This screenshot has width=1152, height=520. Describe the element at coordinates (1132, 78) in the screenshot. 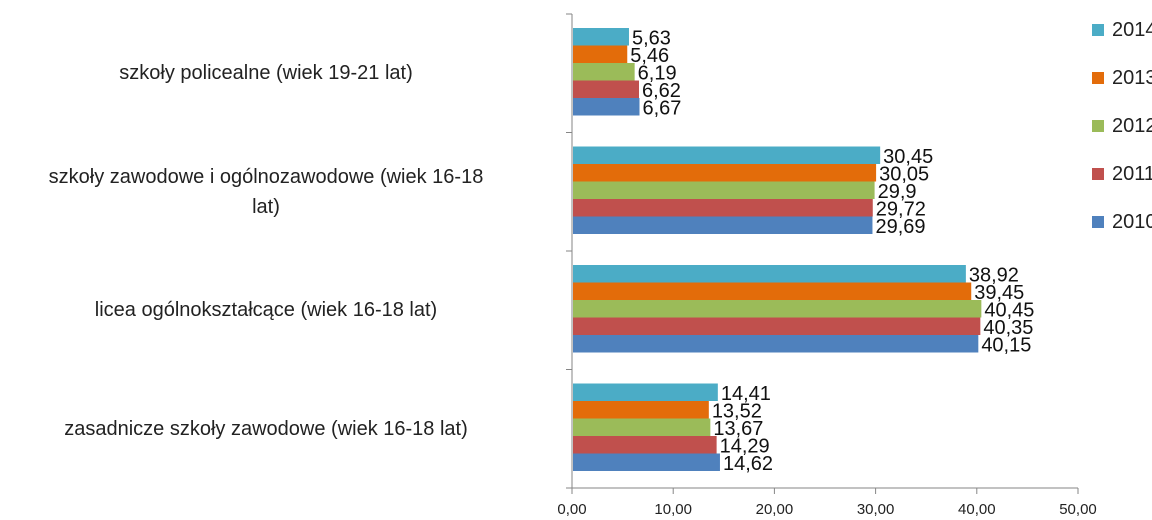

I see `legend-label: 2013` at that location.